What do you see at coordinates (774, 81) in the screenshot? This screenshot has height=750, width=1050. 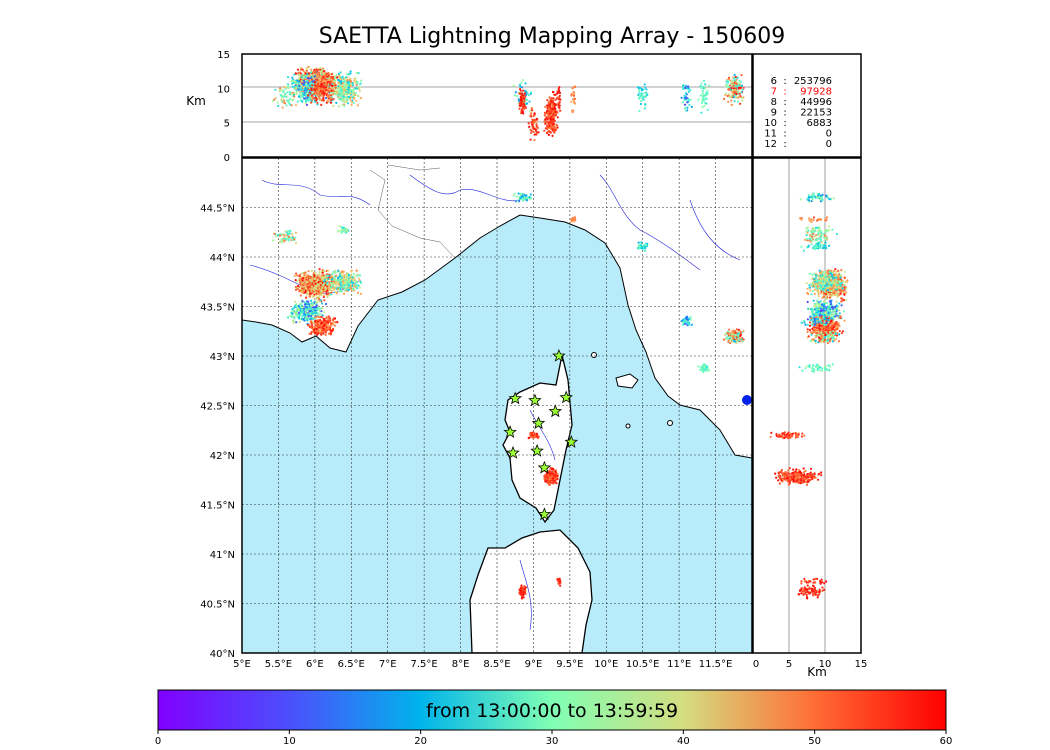 I see `count-stations: 6` at bounding box center [774, 81].